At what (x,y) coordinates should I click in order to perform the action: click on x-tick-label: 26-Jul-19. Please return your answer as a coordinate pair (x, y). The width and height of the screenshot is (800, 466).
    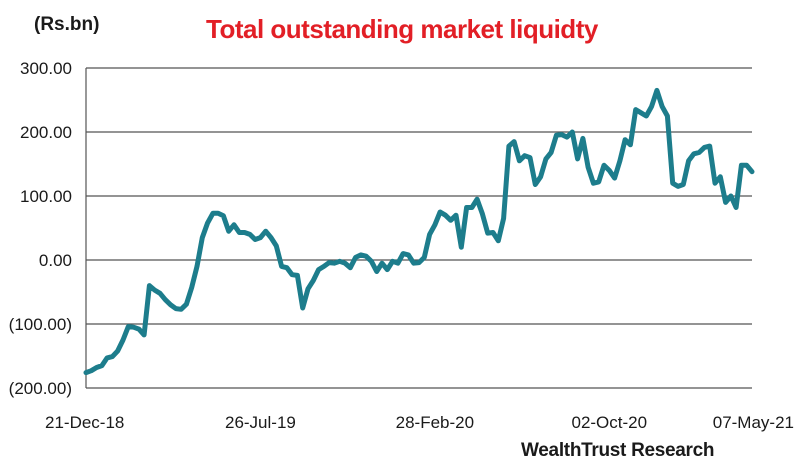
    Looking at the image, I should click on (260, 422).